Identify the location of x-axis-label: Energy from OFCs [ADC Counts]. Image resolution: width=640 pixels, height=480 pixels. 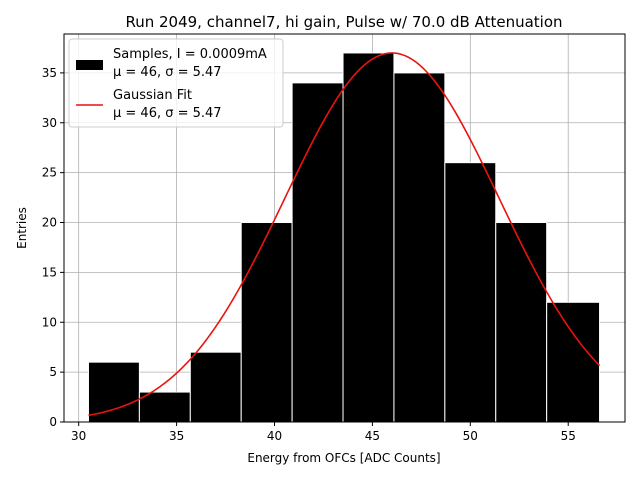
(343, 458).